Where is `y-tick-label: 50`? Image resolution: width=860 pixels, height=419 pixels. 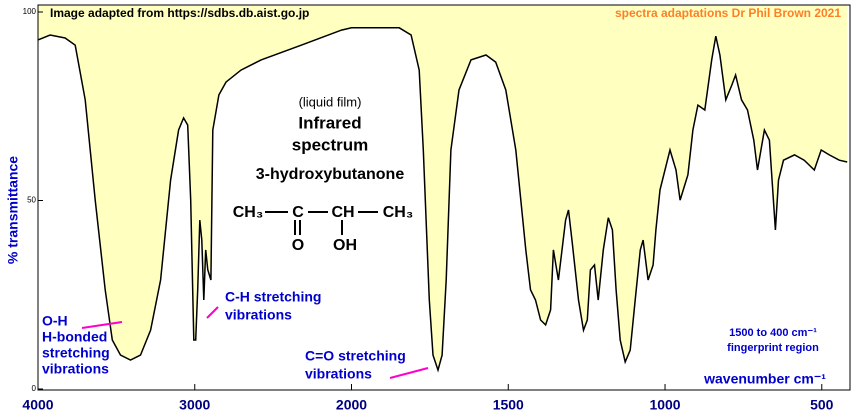
y-tick-label: 50 is located at coordinates (31, 200).